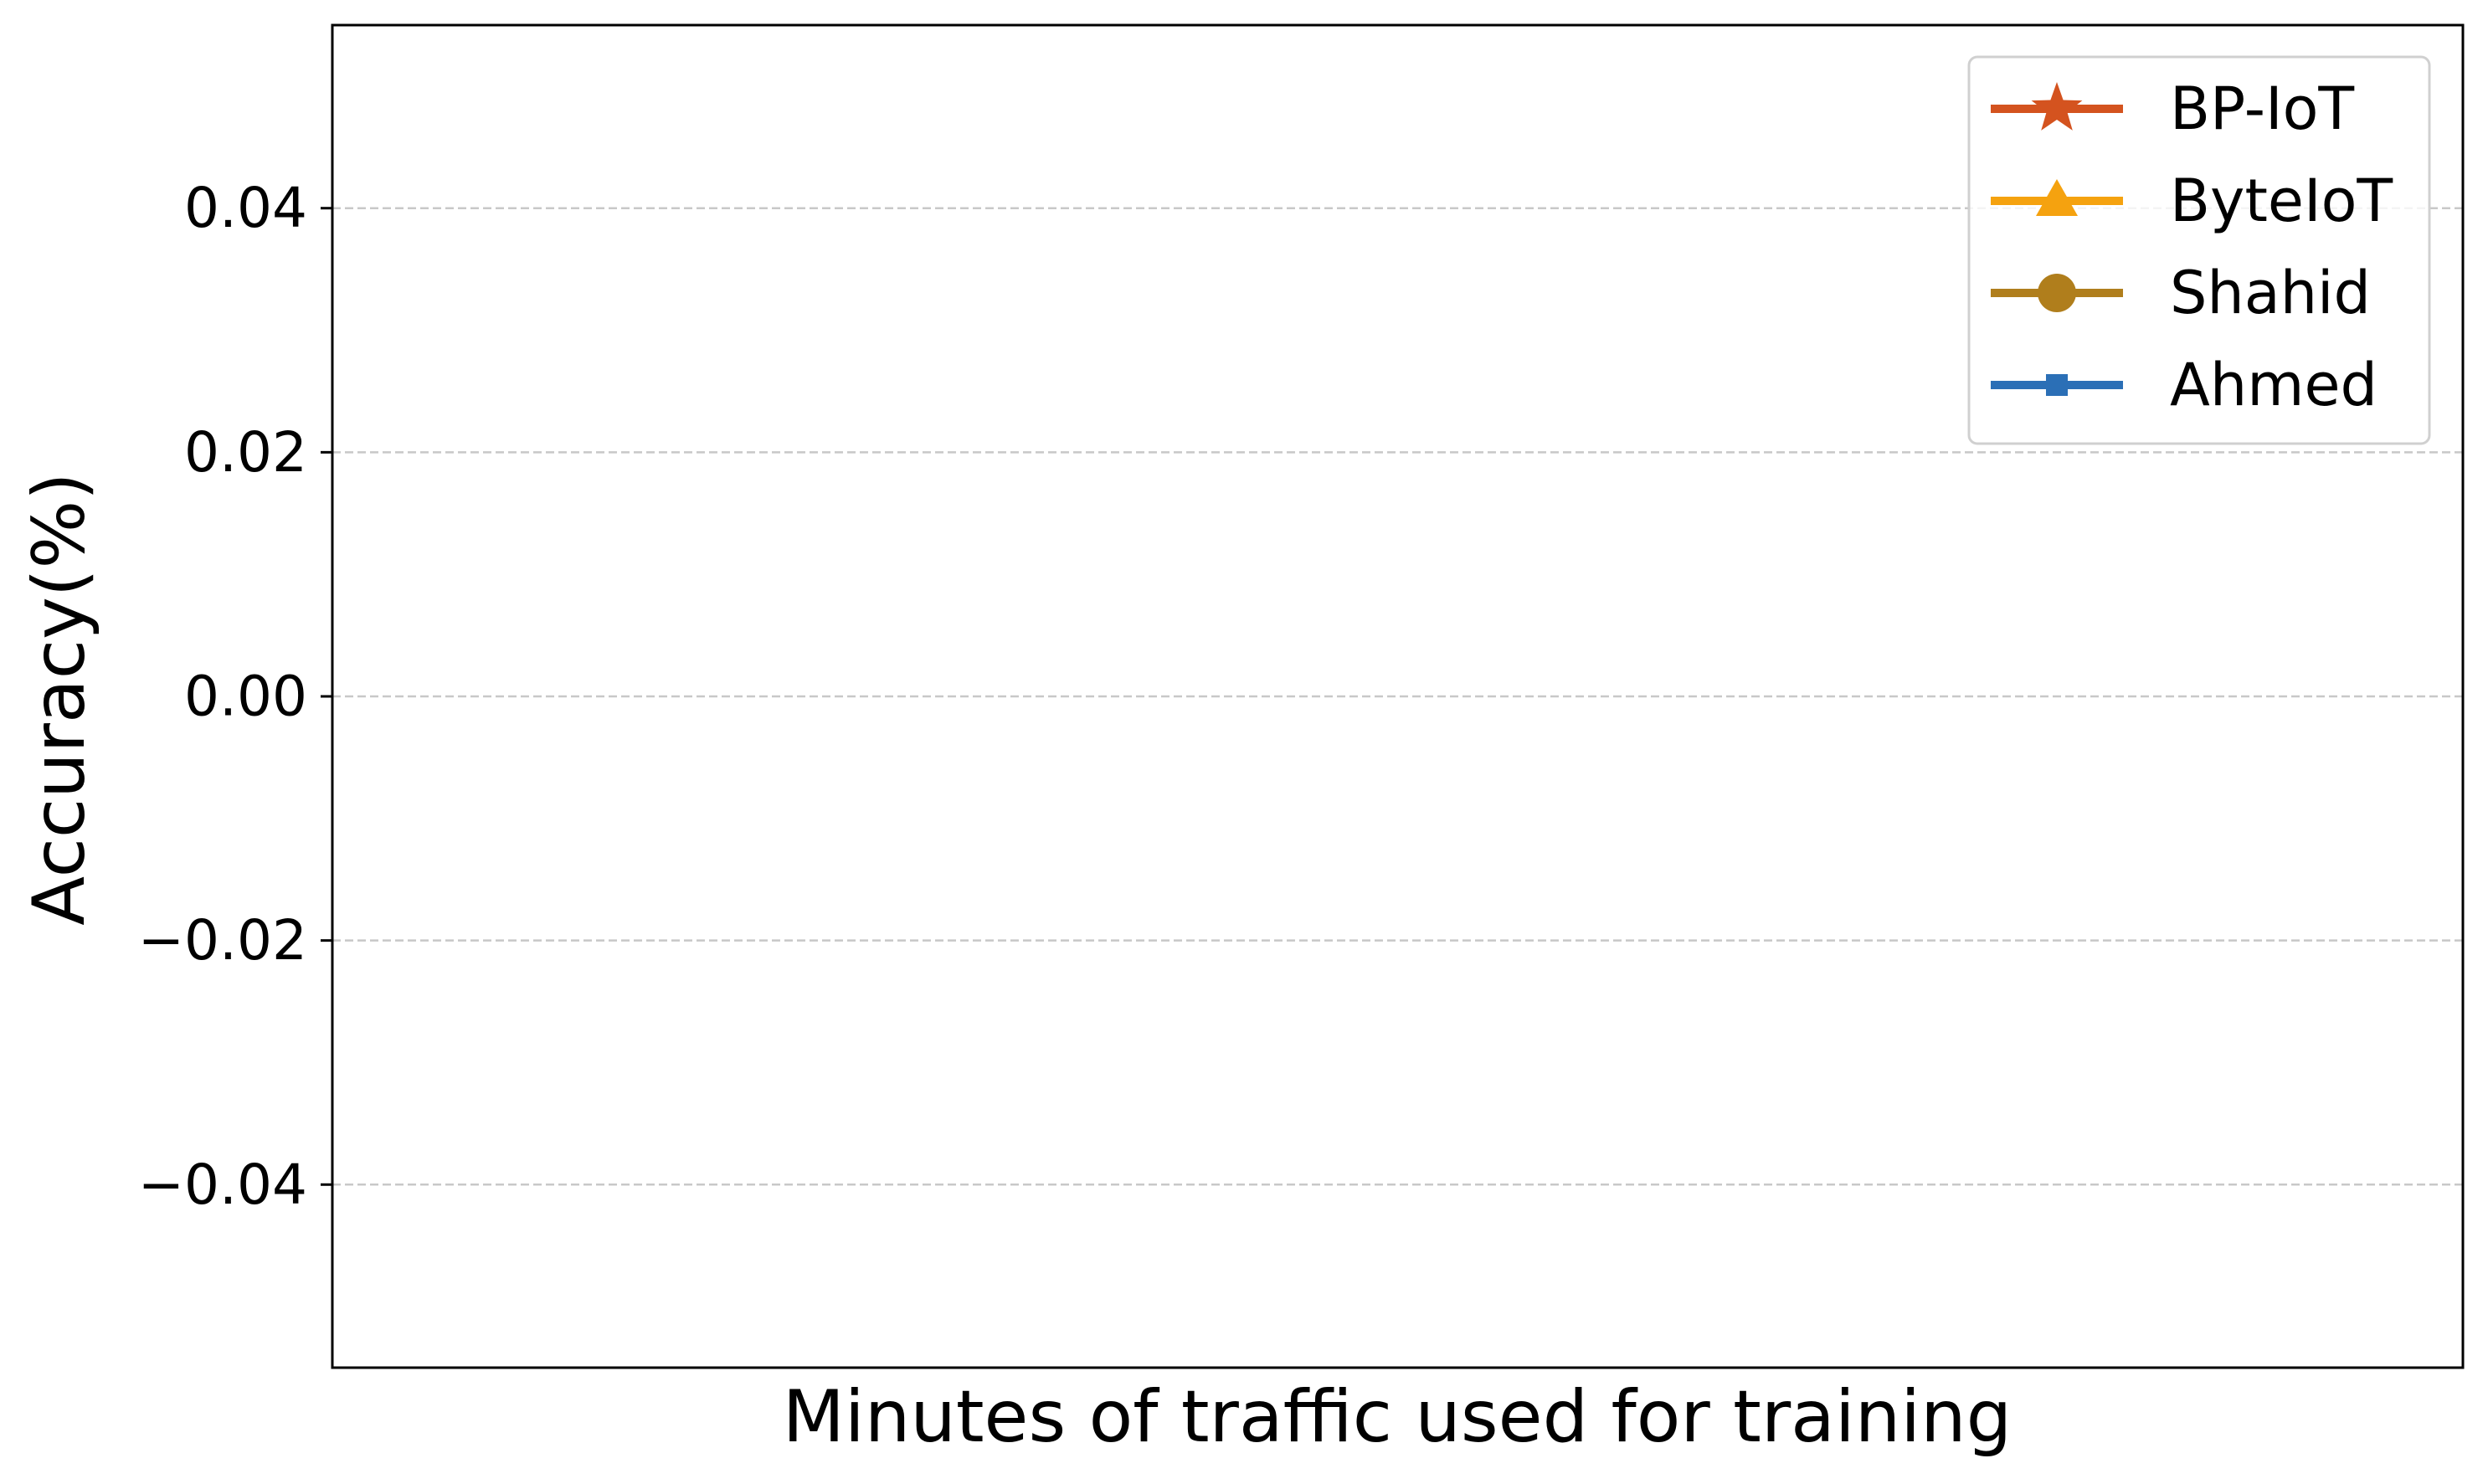 This screenshot has width=2488, height=1484. I want to click on legend-label-bp-iot: BP-IoT, so click(2262, 108).